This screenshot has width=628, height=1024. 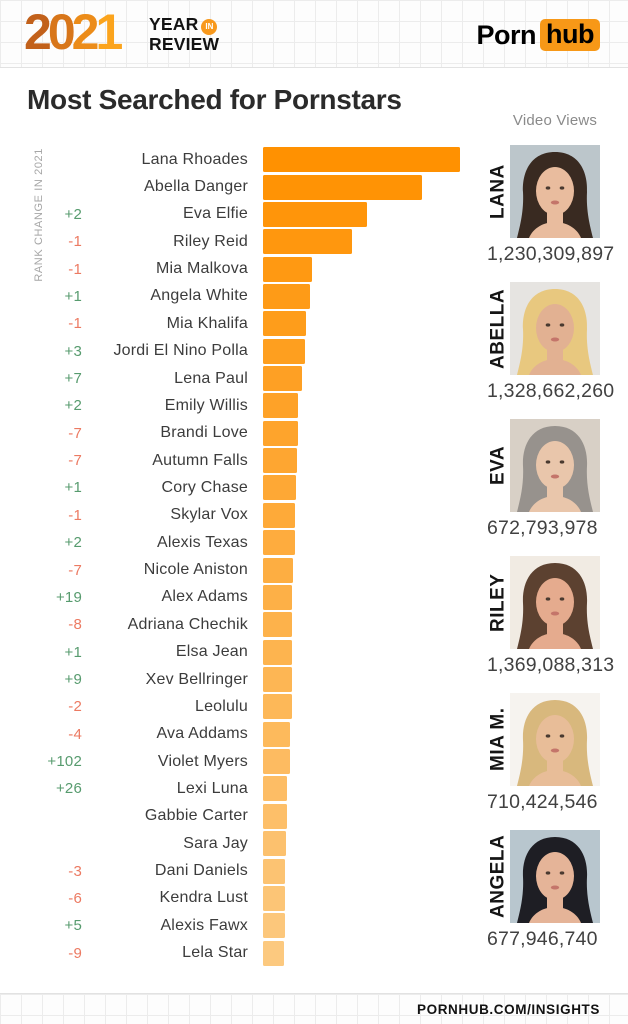 What do you see at coordinates (204, 433) in the screenshot?
I see `pornstar-name: Brandi Love` at bounding box center [204, 433].